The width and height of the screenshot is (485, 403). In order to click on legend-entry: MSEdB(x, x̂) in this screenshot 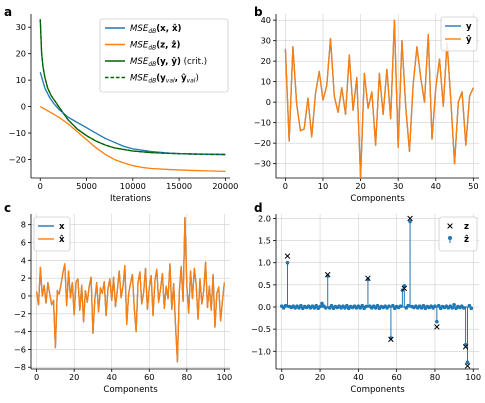, I will do `click(156, 29)`.